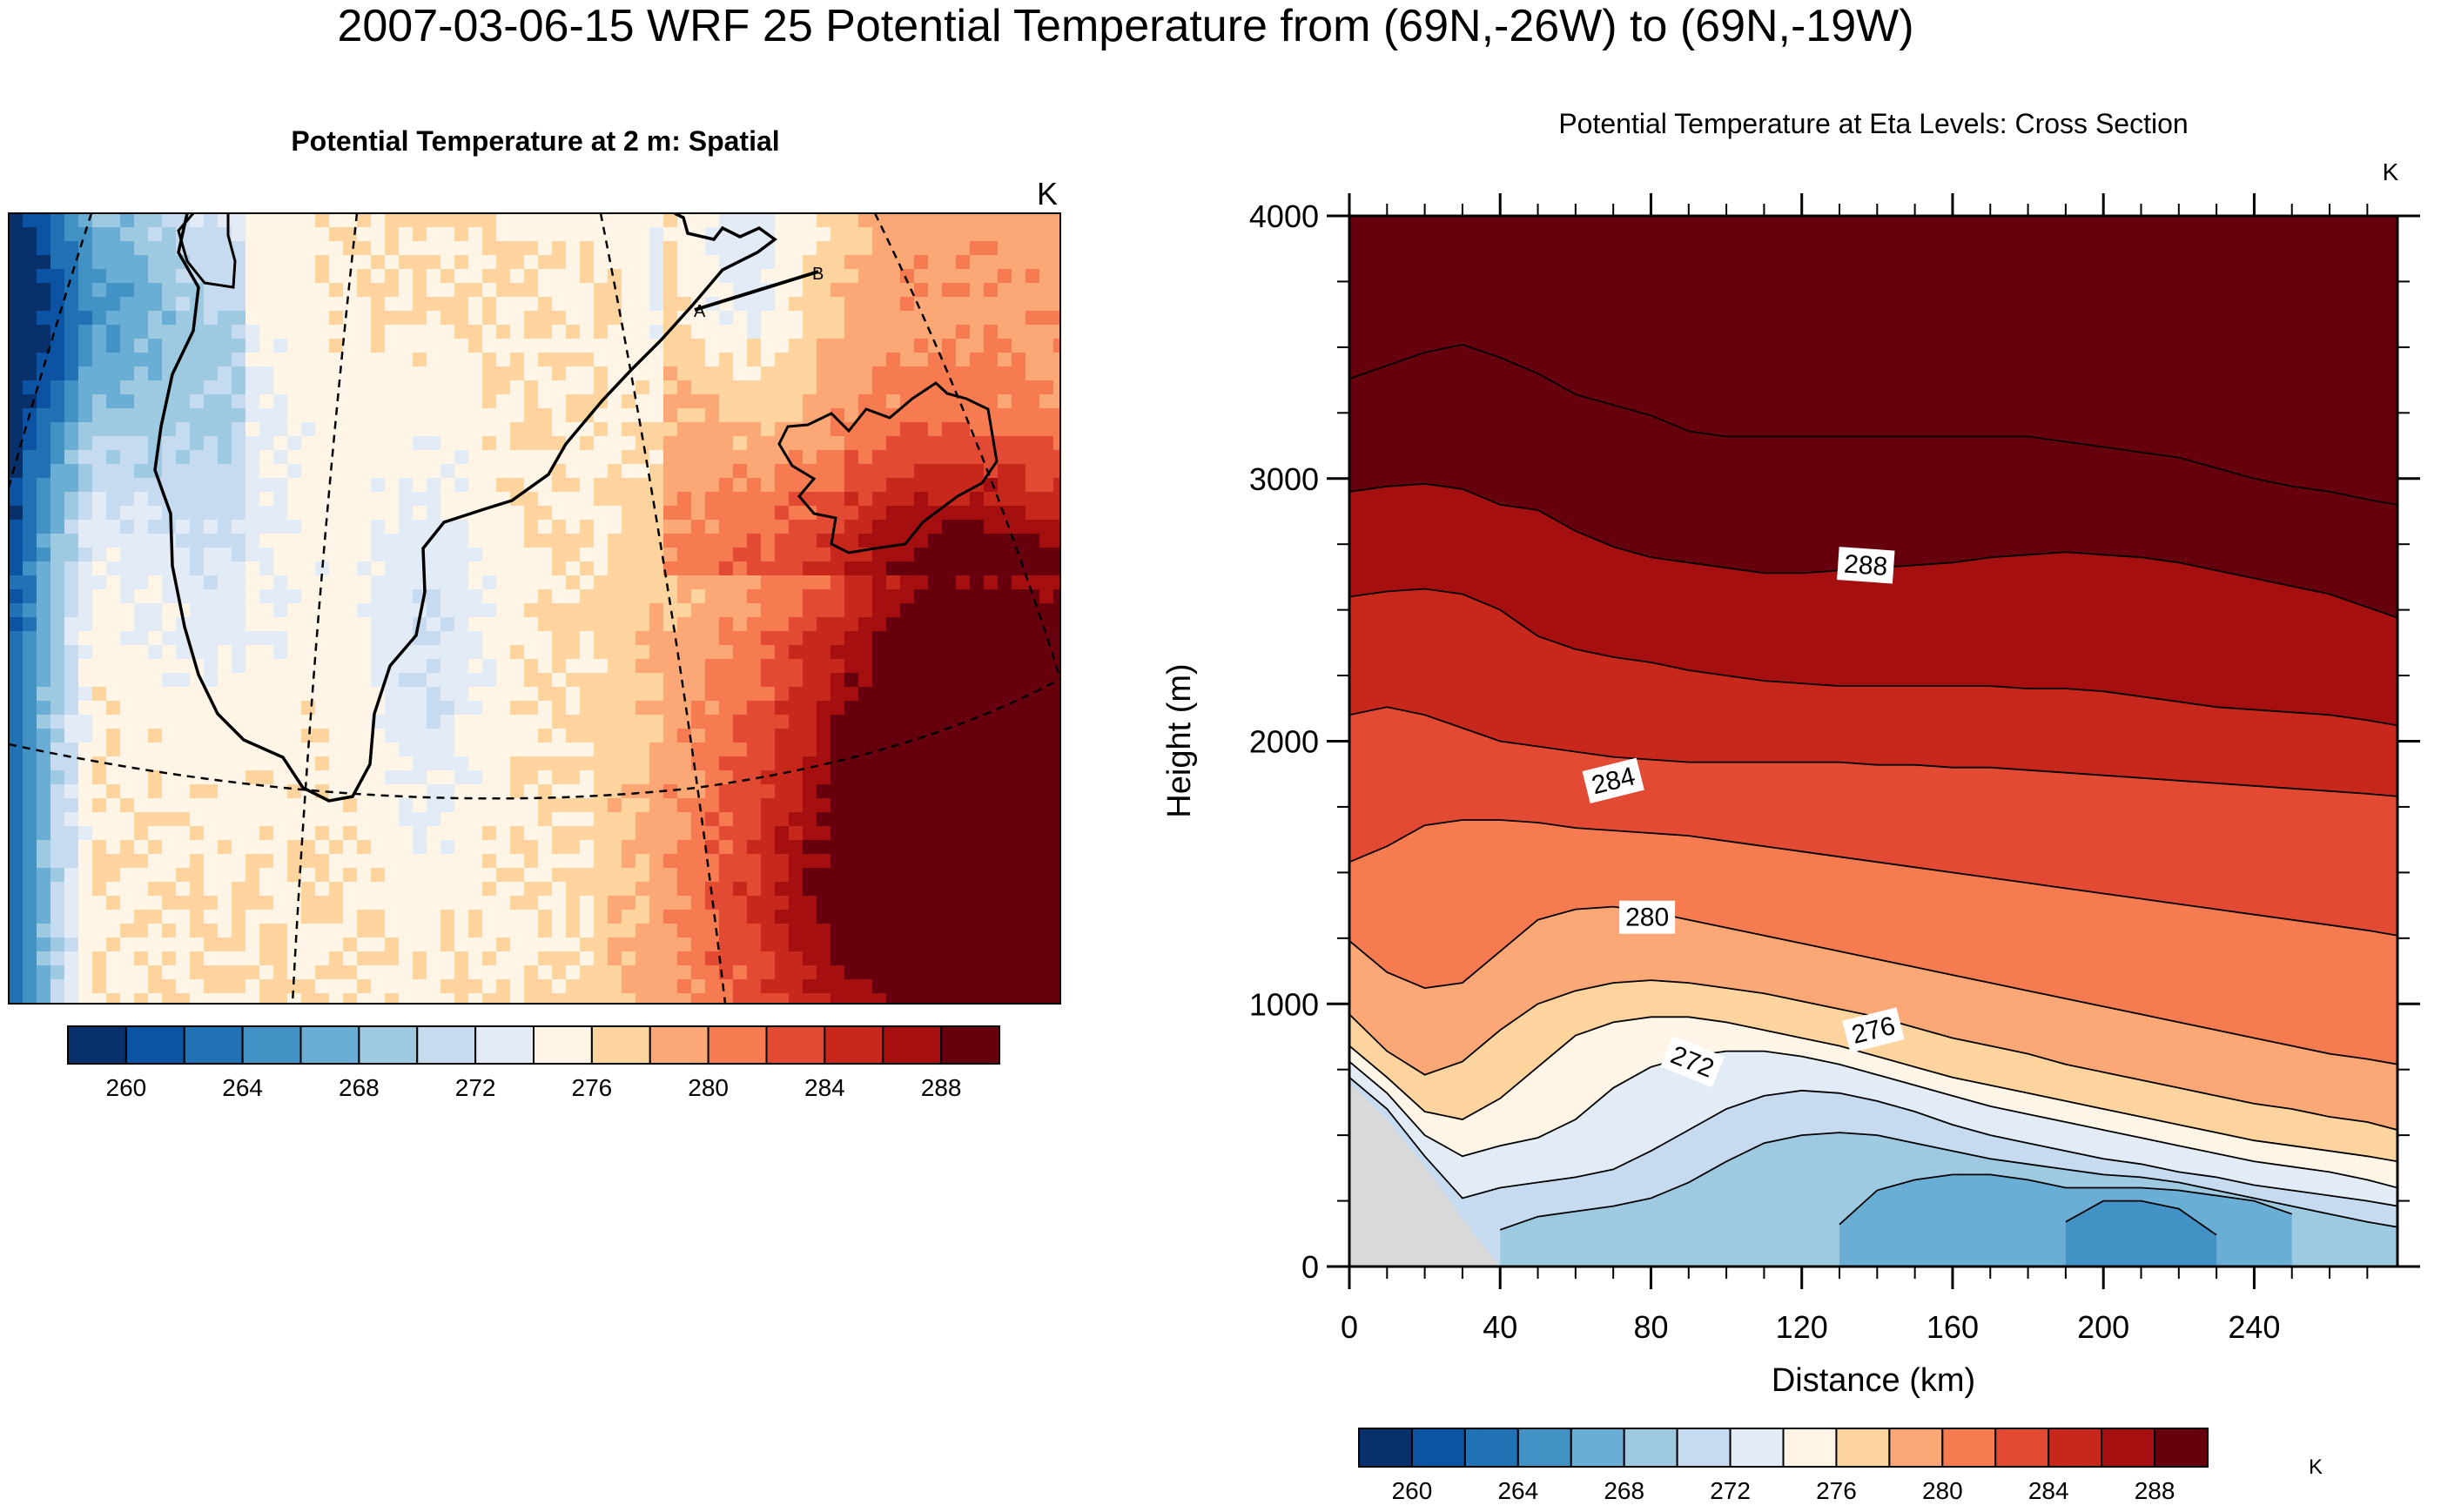  Describe the element at coordinates (1873, 751) in the screenshot. I see `xs-contour-line` at that location.